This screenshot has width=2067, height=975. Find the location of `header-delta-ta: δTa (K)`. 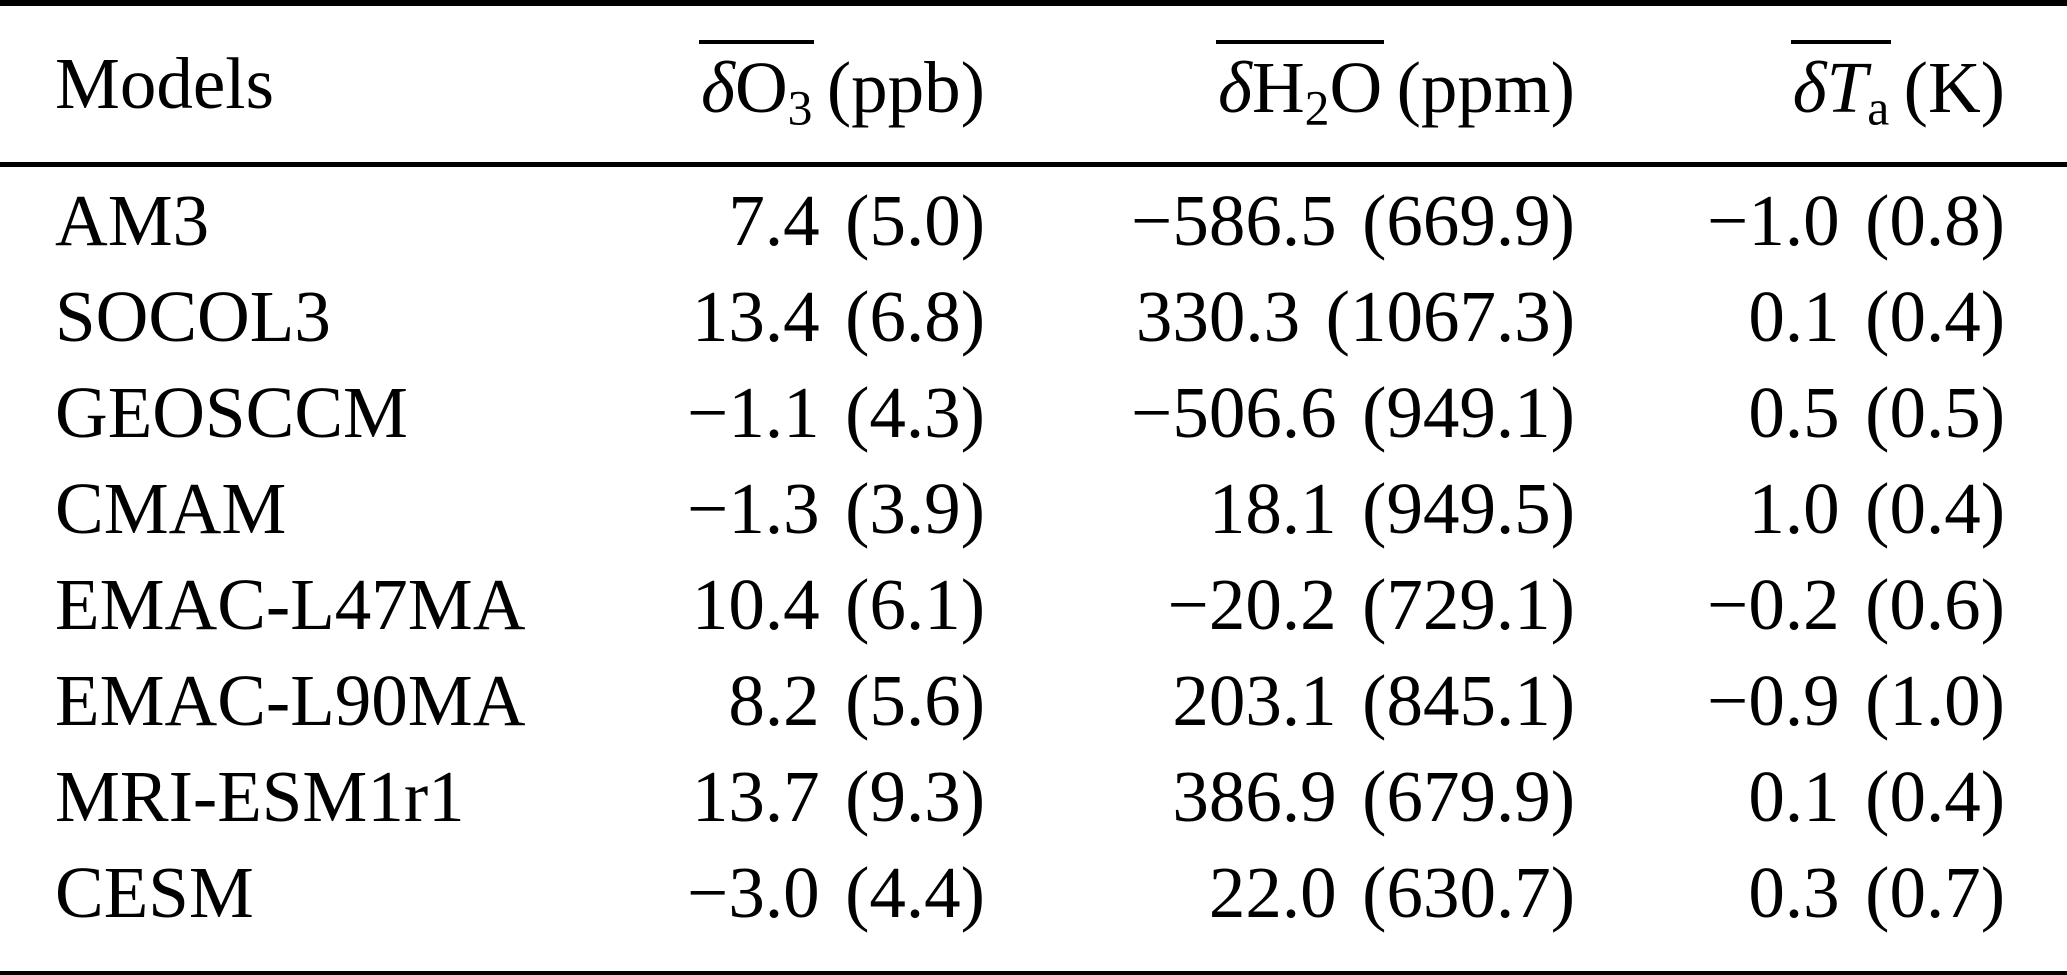

header-delta-ta: δTa (K) is located at coordinates (1821, 85).